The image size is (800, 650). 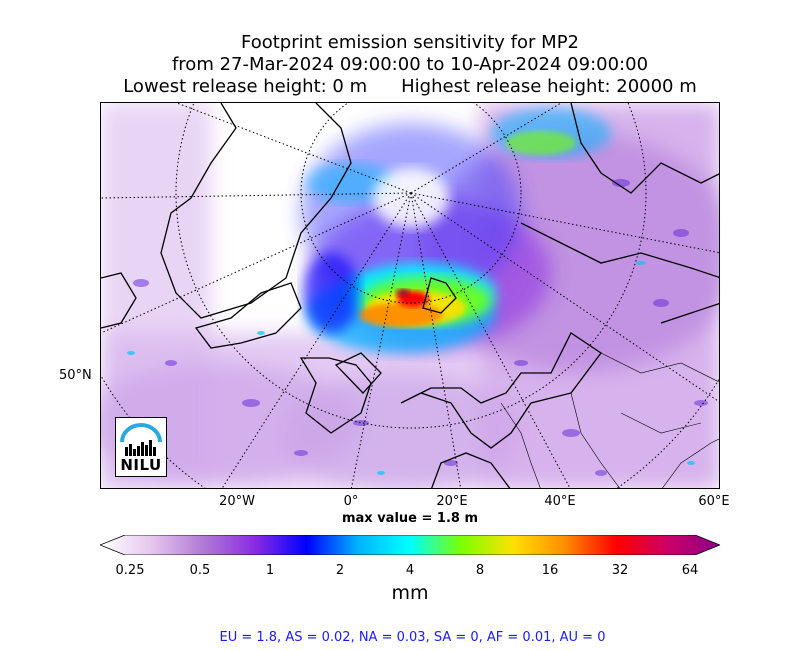 What do you see at coordinates (690, 570) in the screenshot?
I see `colorbar-tick: 64` at bounding box center [690, 570].